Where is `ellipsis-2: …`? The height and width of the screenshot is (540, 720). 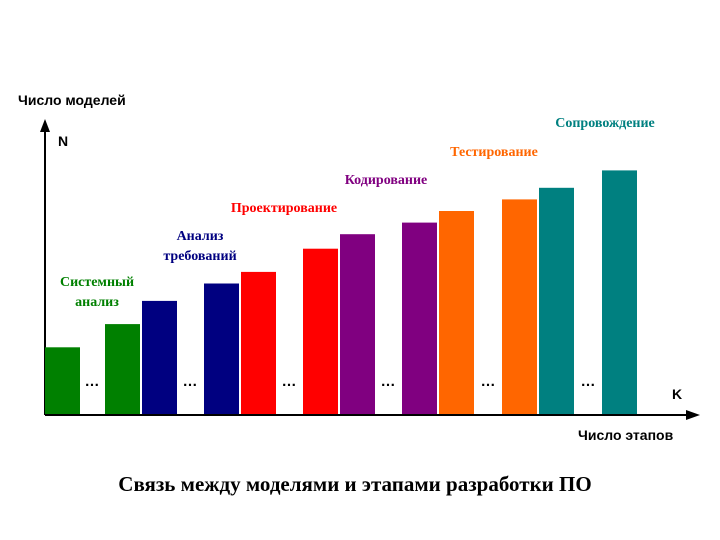 ellipsis-2: … is located at coordinates (190, 381).